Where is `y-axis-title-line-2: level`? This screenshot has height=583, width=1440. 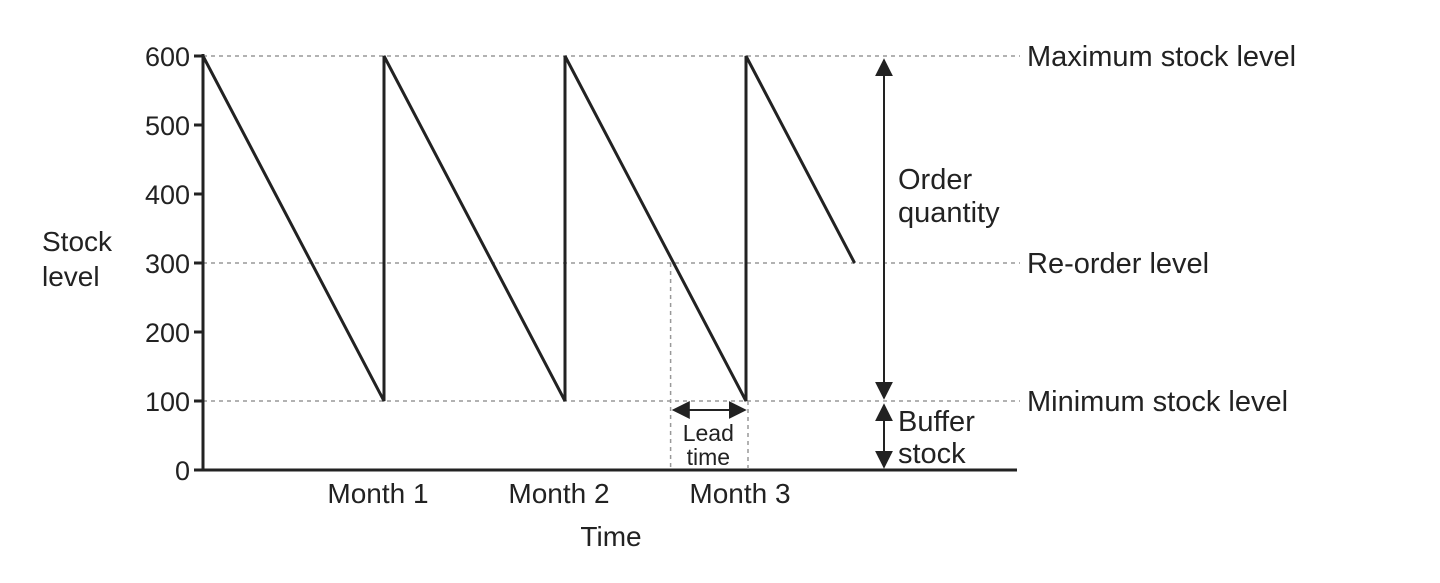 y-axis-title-line-2: level is located at coordinates (71, 276).